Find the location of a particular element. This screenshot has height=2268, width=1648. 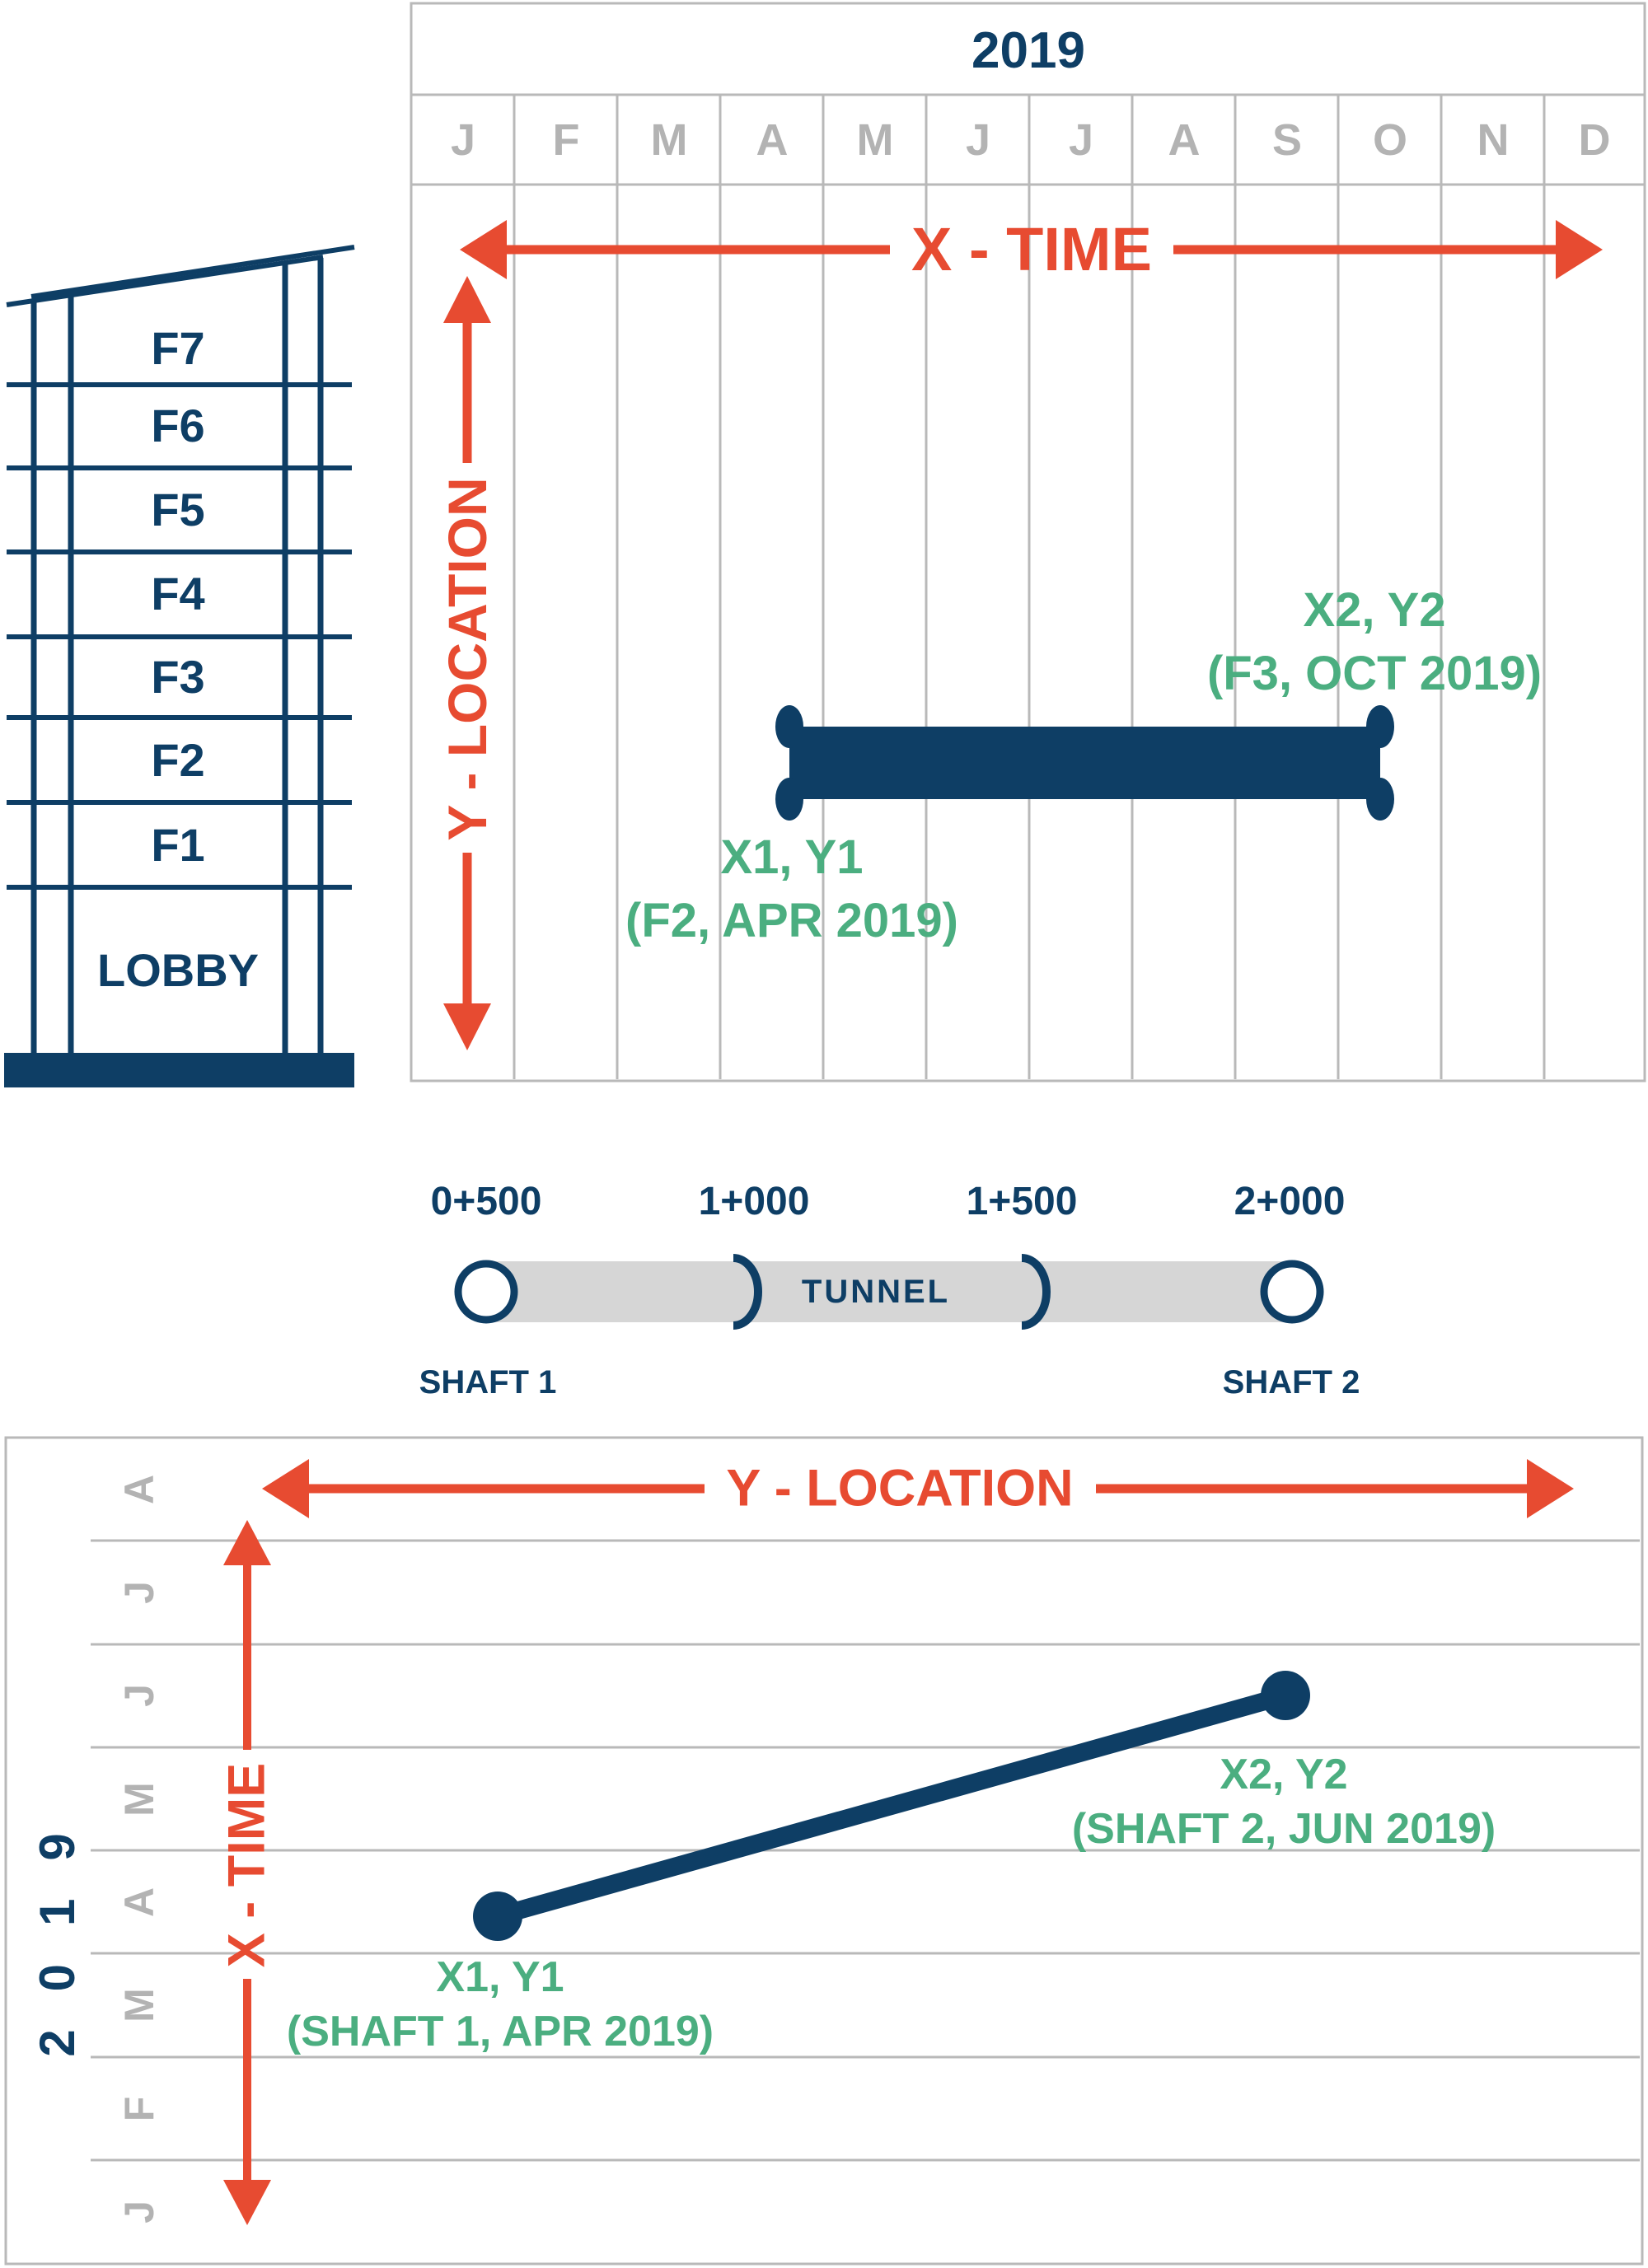

chainage-1000: 1+000 is located at coordinates (754, 1201).